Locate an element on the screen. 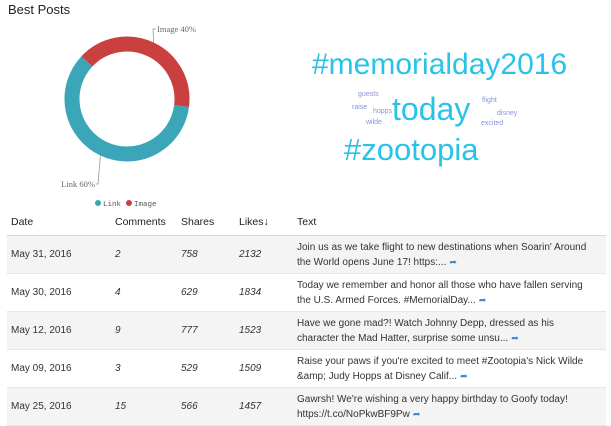 The height and width of the screenshot is (426, 611). donut-slice-link is located at coordinates (127, 109).